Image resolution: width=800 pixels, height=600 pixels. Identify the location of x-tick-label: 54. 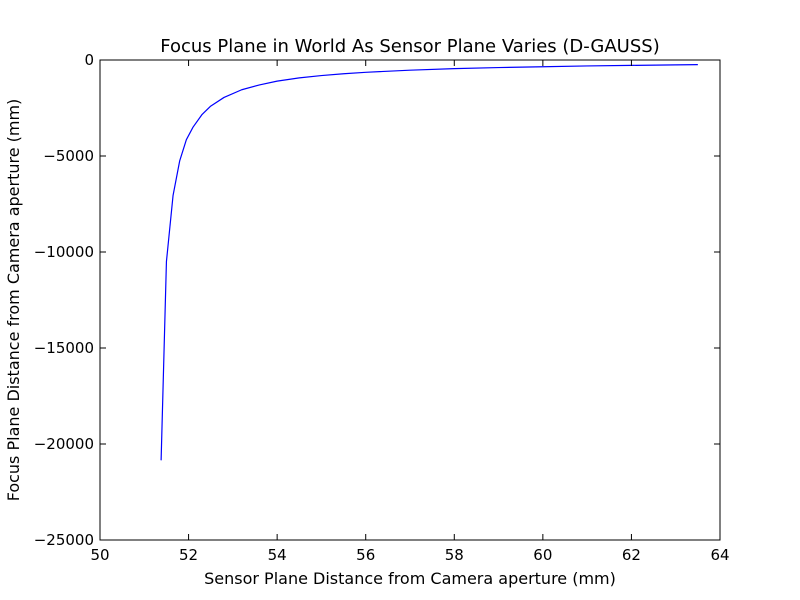
(277, 555).